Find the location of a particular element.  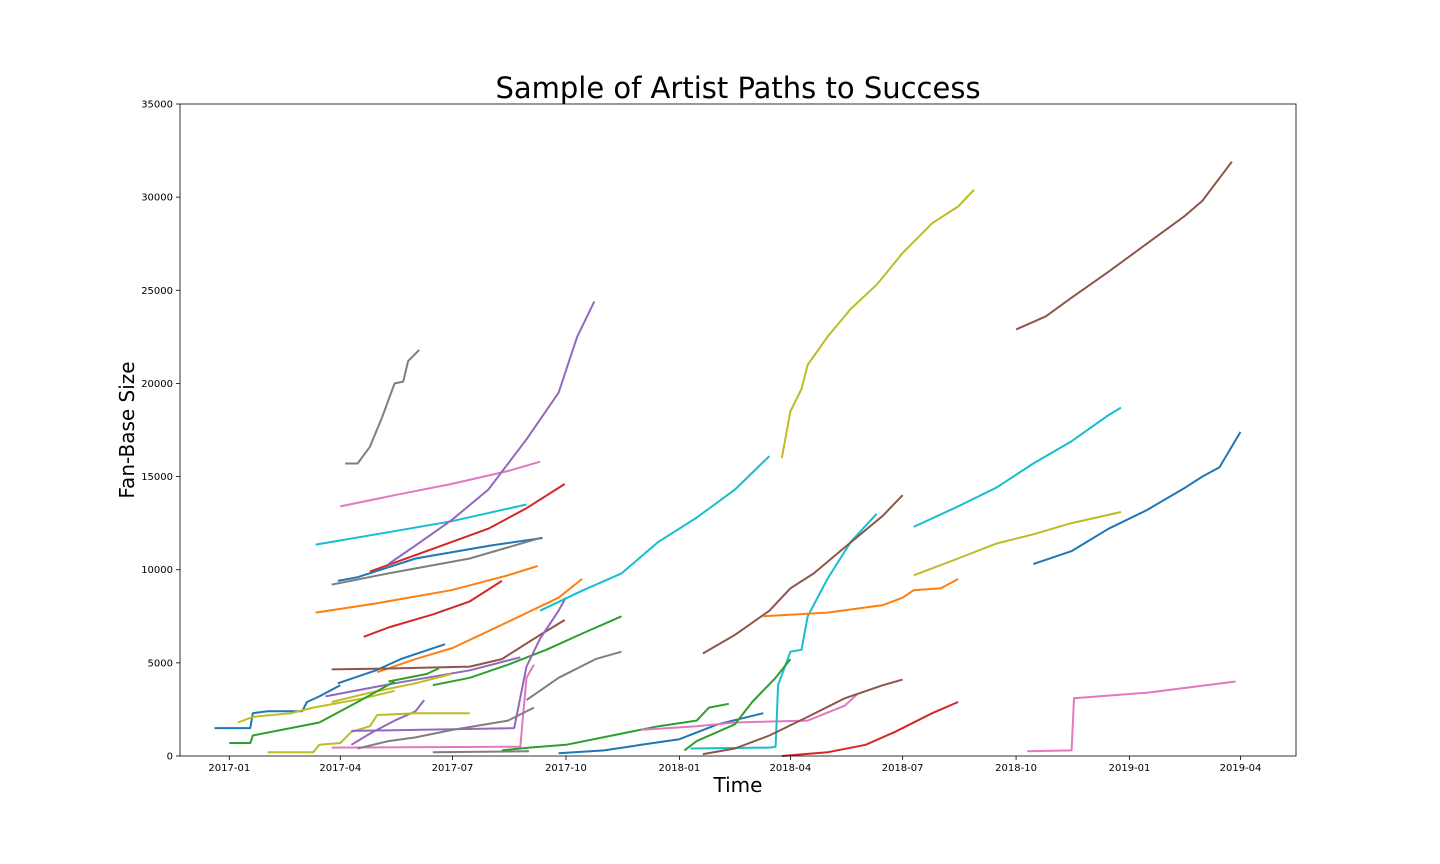

x-tick-label: 2018-04 is located at coordinates (791, 768).